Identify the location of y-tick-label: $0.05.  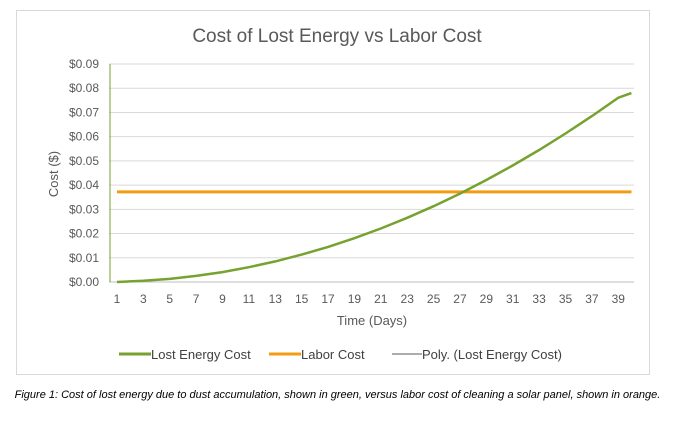
(84, 161).